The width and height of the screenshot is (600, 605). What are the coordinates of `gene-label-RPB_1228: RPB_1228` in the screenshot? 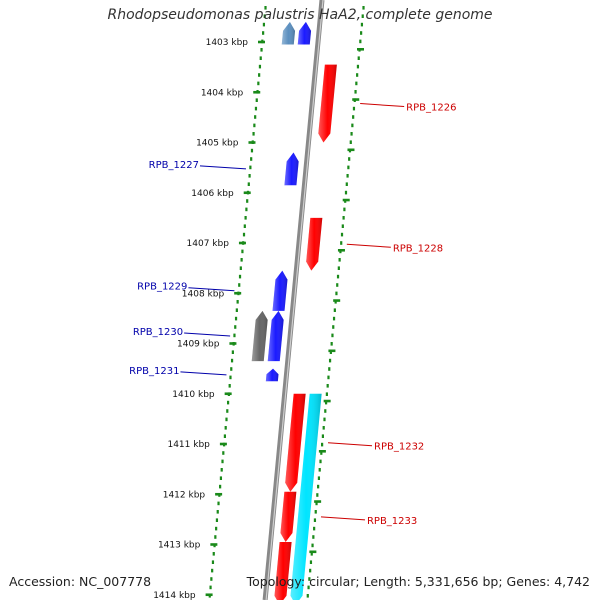 It's located at (418, 248).